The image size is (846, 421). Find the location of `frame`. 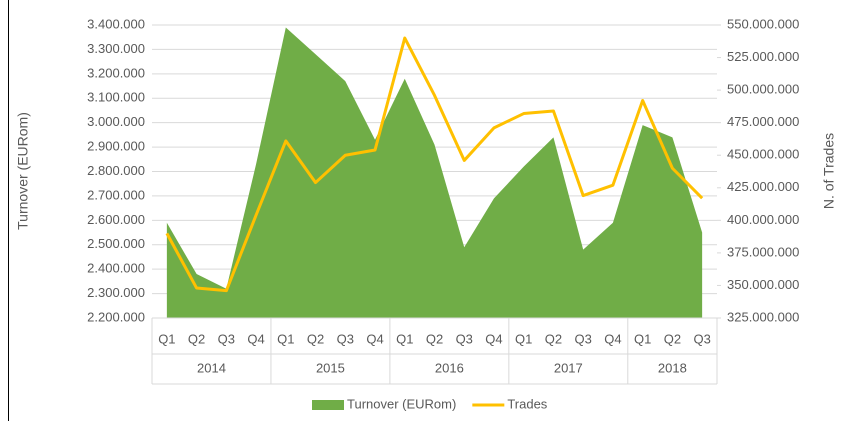

frame is located at coordinates (8, 210).